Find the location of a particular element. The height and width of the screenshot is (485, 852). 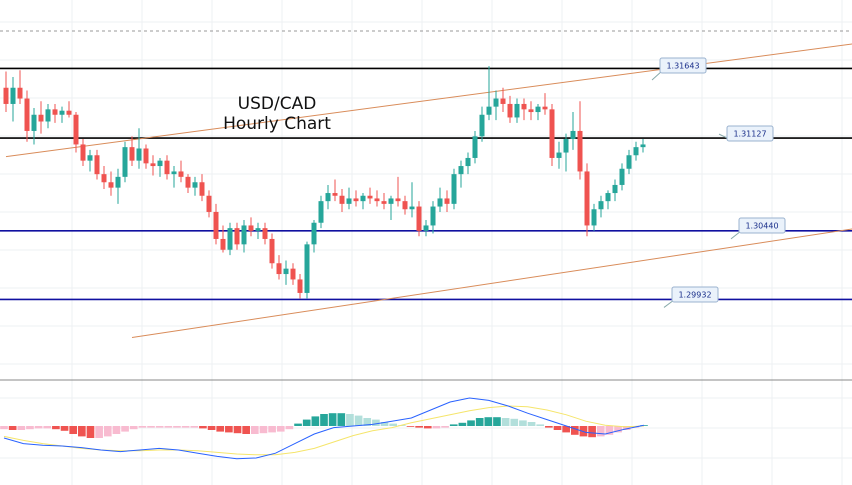

level-label-text: 1.31643 is located at coordinates (682, 66).